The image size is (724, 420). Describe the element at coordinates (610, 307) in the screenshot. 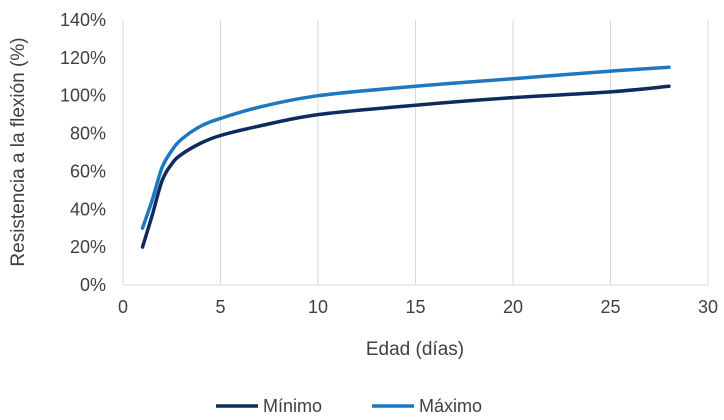

I see `x-tick-25: 25` at that location.